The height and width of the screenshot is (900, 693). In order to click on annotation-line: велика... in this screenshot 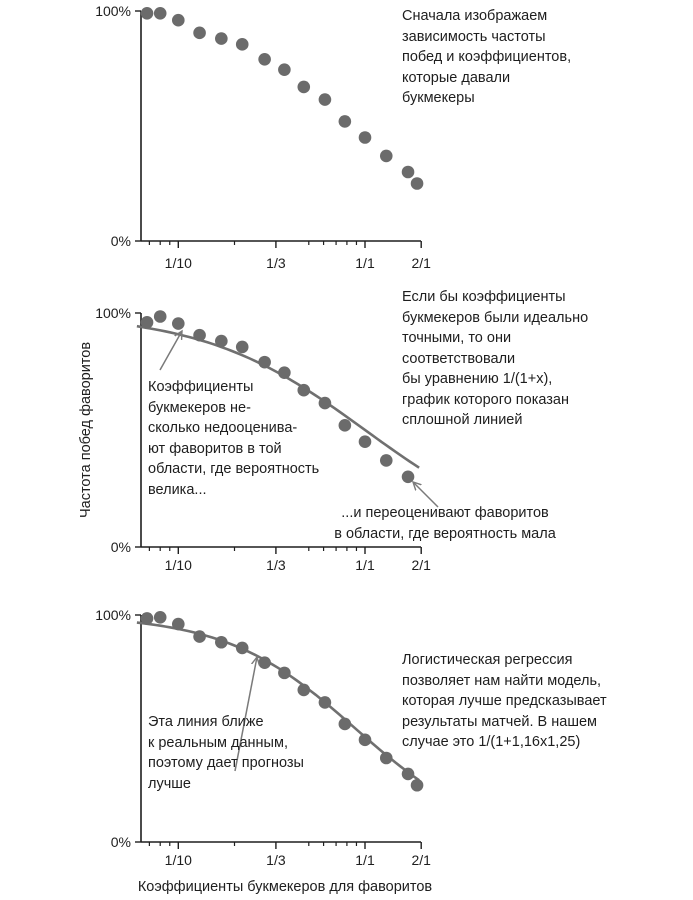, I will do `click(177, 489)`.